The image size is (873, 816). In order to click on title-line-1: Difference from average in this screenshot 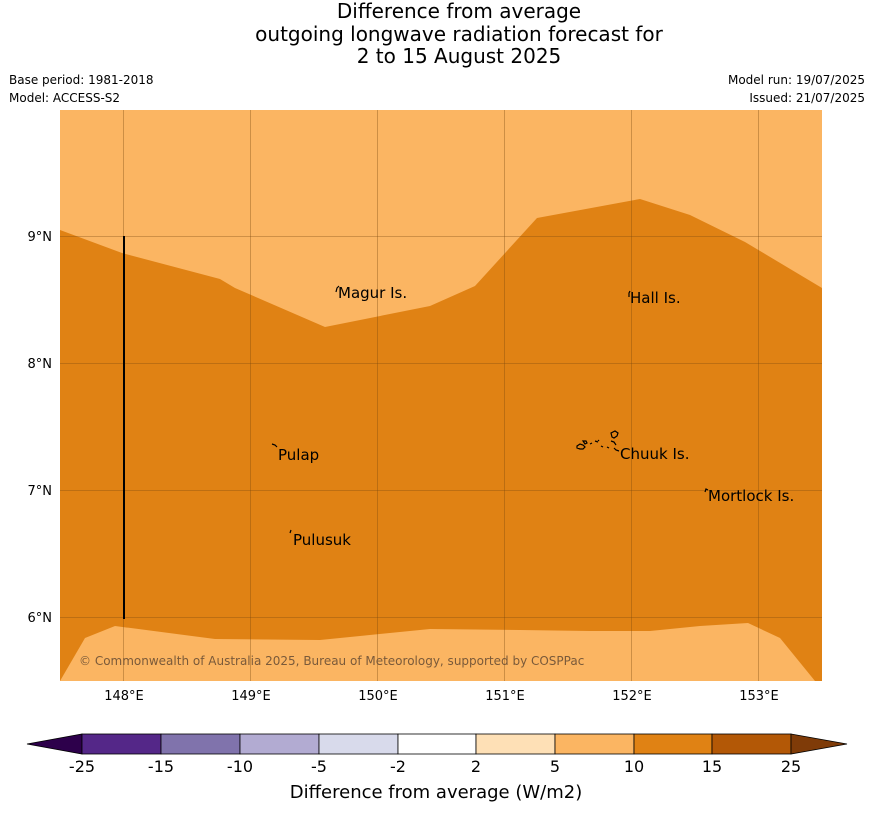, I will do `click(459, 11)`.